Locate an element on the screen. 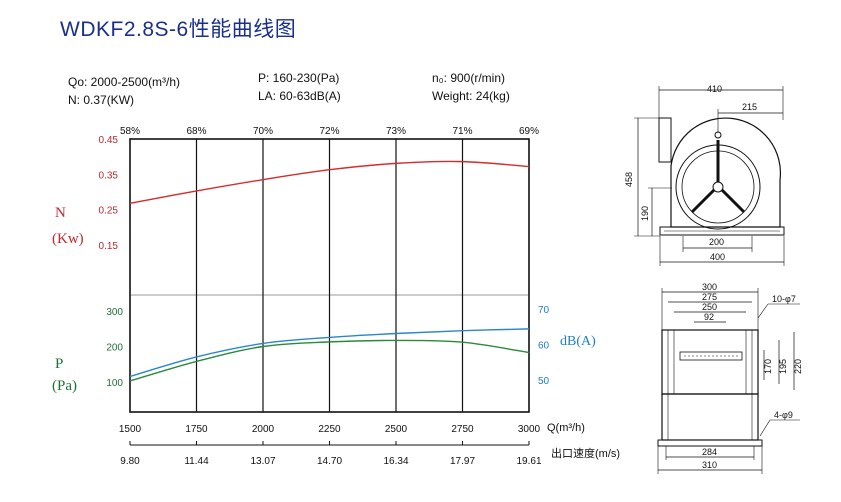 This screenshot has height=502, width=841. spec-noise: LA: 60-63dB(A) is located at coordinates (299, 96).